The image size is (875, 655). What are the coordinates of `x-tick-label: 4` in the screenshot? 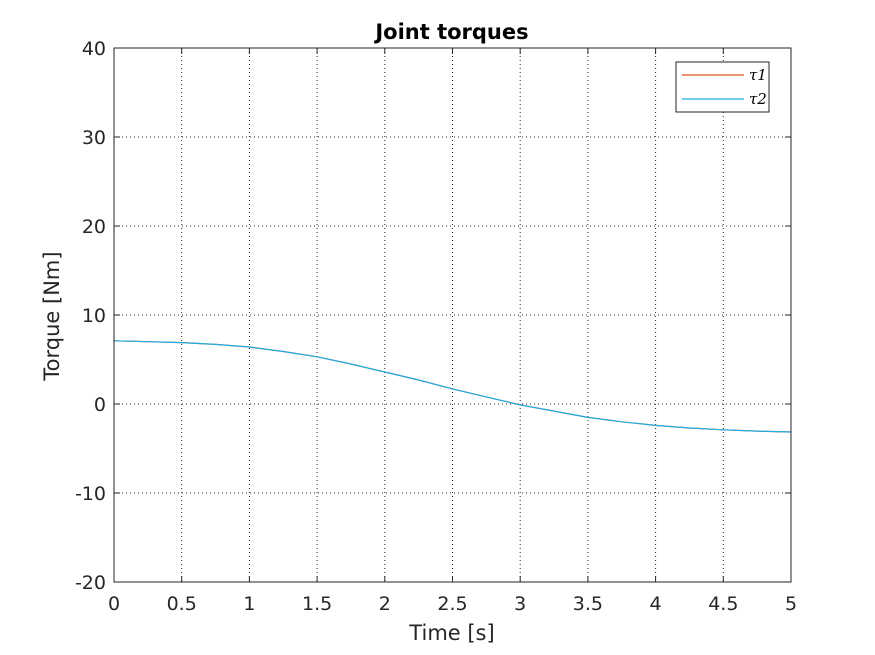 It's located at (656, 604).